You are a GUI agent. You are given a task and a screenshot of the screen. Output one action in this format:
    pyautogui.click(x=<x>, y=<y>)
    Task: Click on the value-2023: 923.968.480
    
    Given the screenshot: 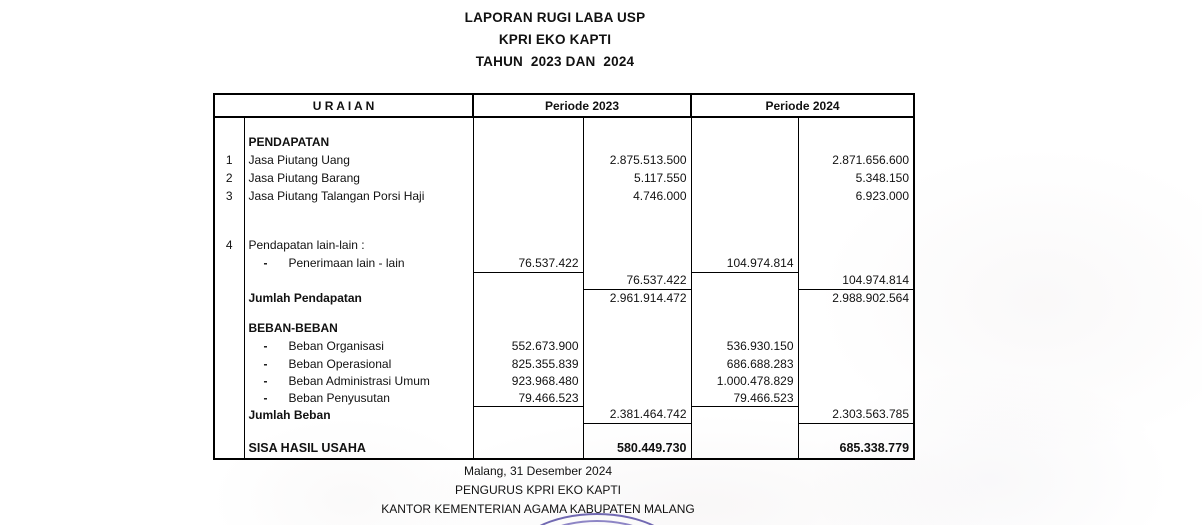 What is the action you would take?
    pyautogui.click(x=528, y=381)
    